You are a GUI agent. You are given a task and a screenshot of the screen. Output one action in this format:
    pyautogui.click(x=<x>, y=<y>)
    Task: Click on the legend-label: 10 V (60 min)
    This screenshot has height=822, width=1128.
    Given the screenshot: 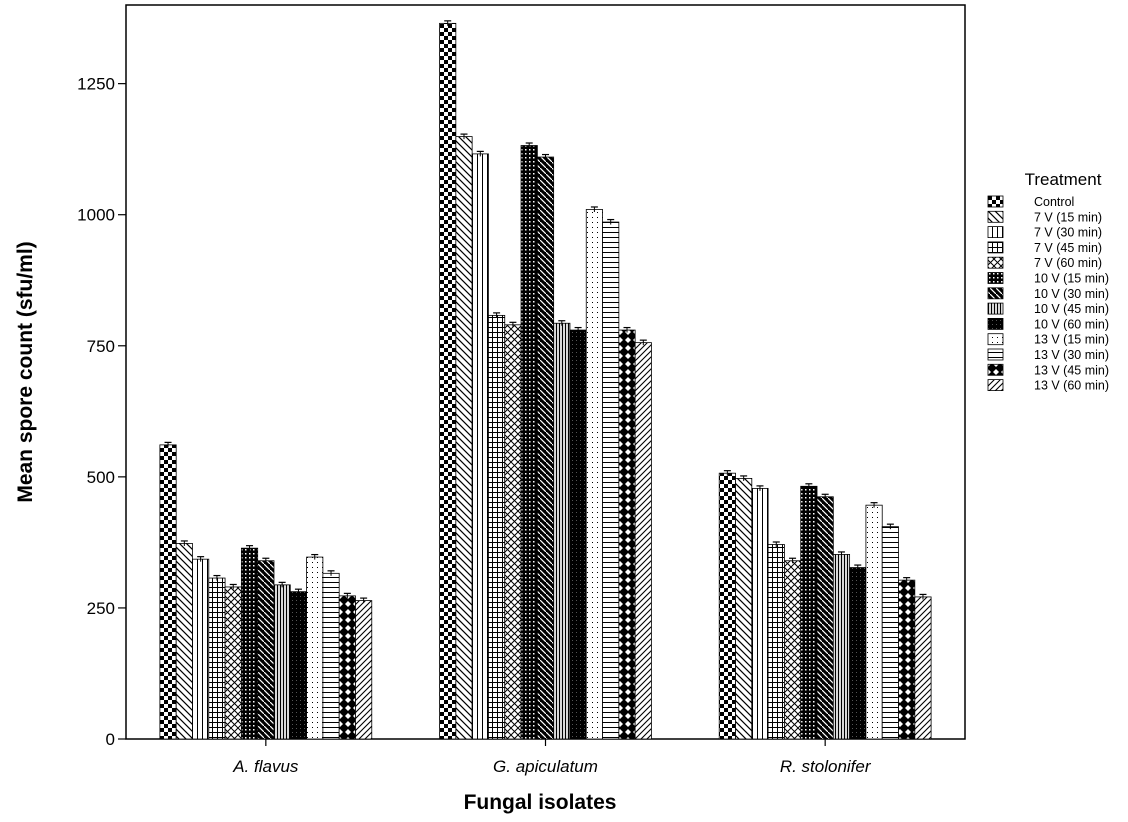 What is the action you would take?
    pyautogui.click(x=1071, y=324)
    